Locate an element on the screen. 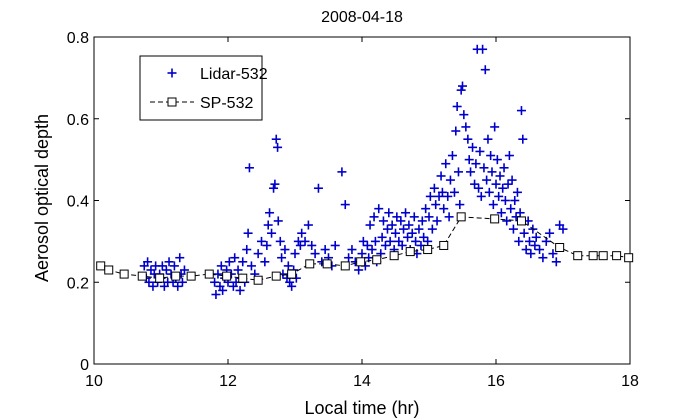  y-tick-label: 0 is located at coordinates (84, 365).